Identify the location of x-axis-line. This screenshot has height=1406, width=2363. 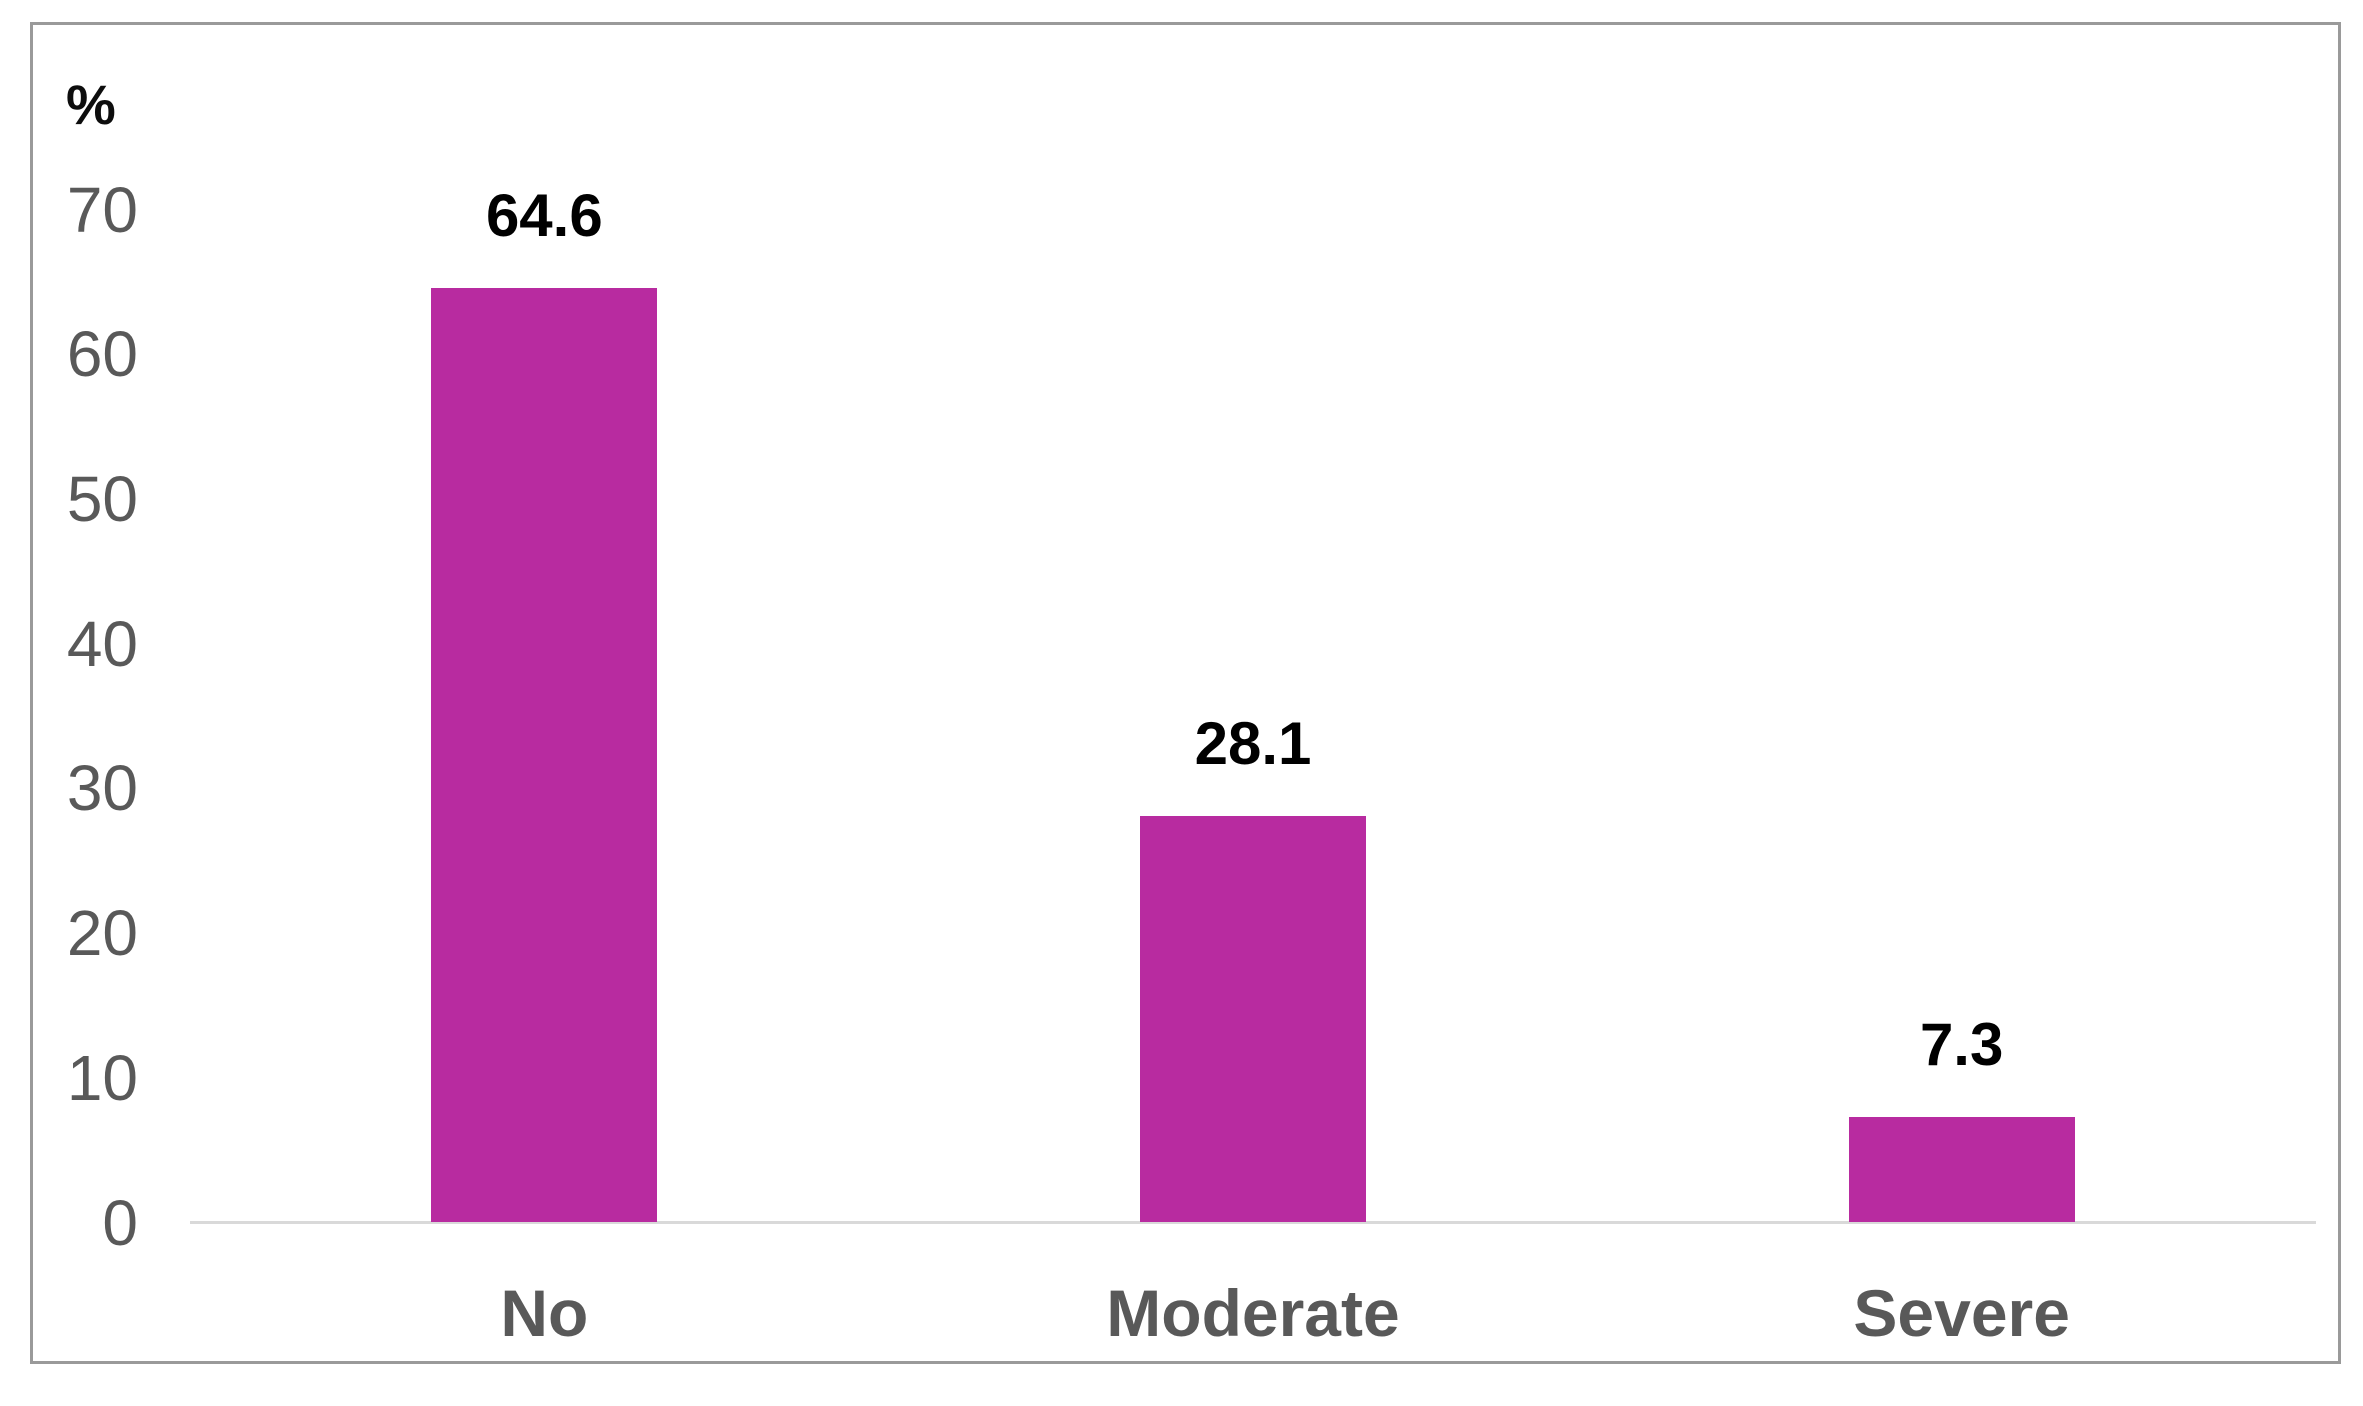
(1253, 1222).